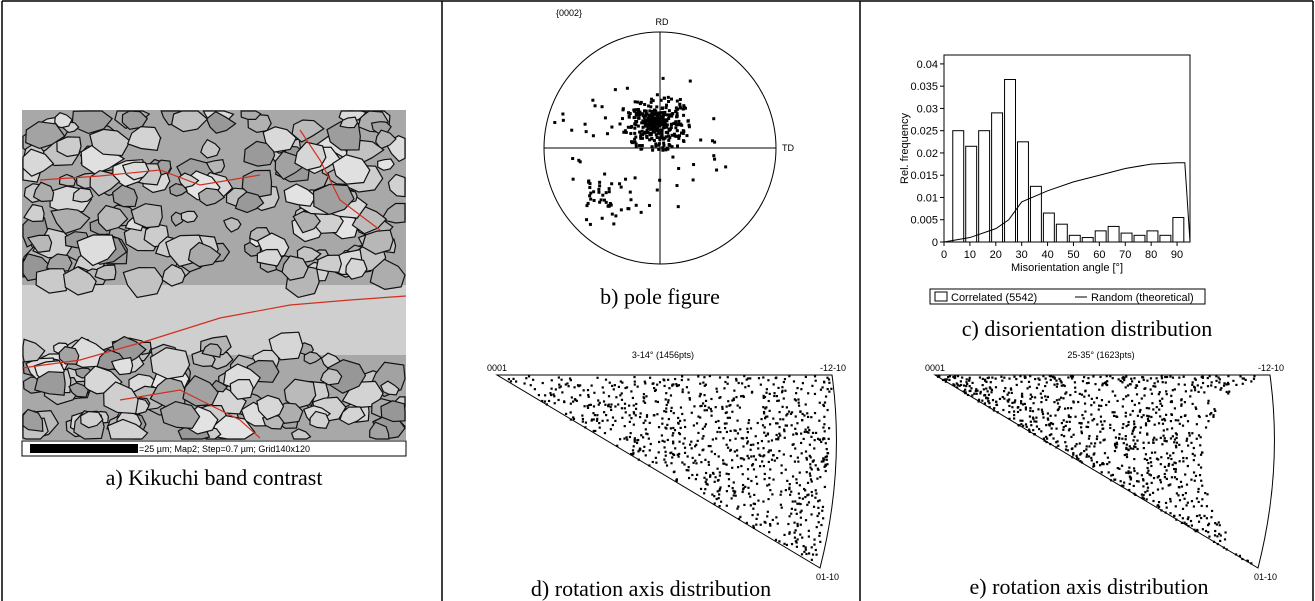 The height and width of the screenshot is (601, 1315). Describe the element at coordinates (924, 87) in the screenshot. I see `y-tick-label: 0.035` at that location.